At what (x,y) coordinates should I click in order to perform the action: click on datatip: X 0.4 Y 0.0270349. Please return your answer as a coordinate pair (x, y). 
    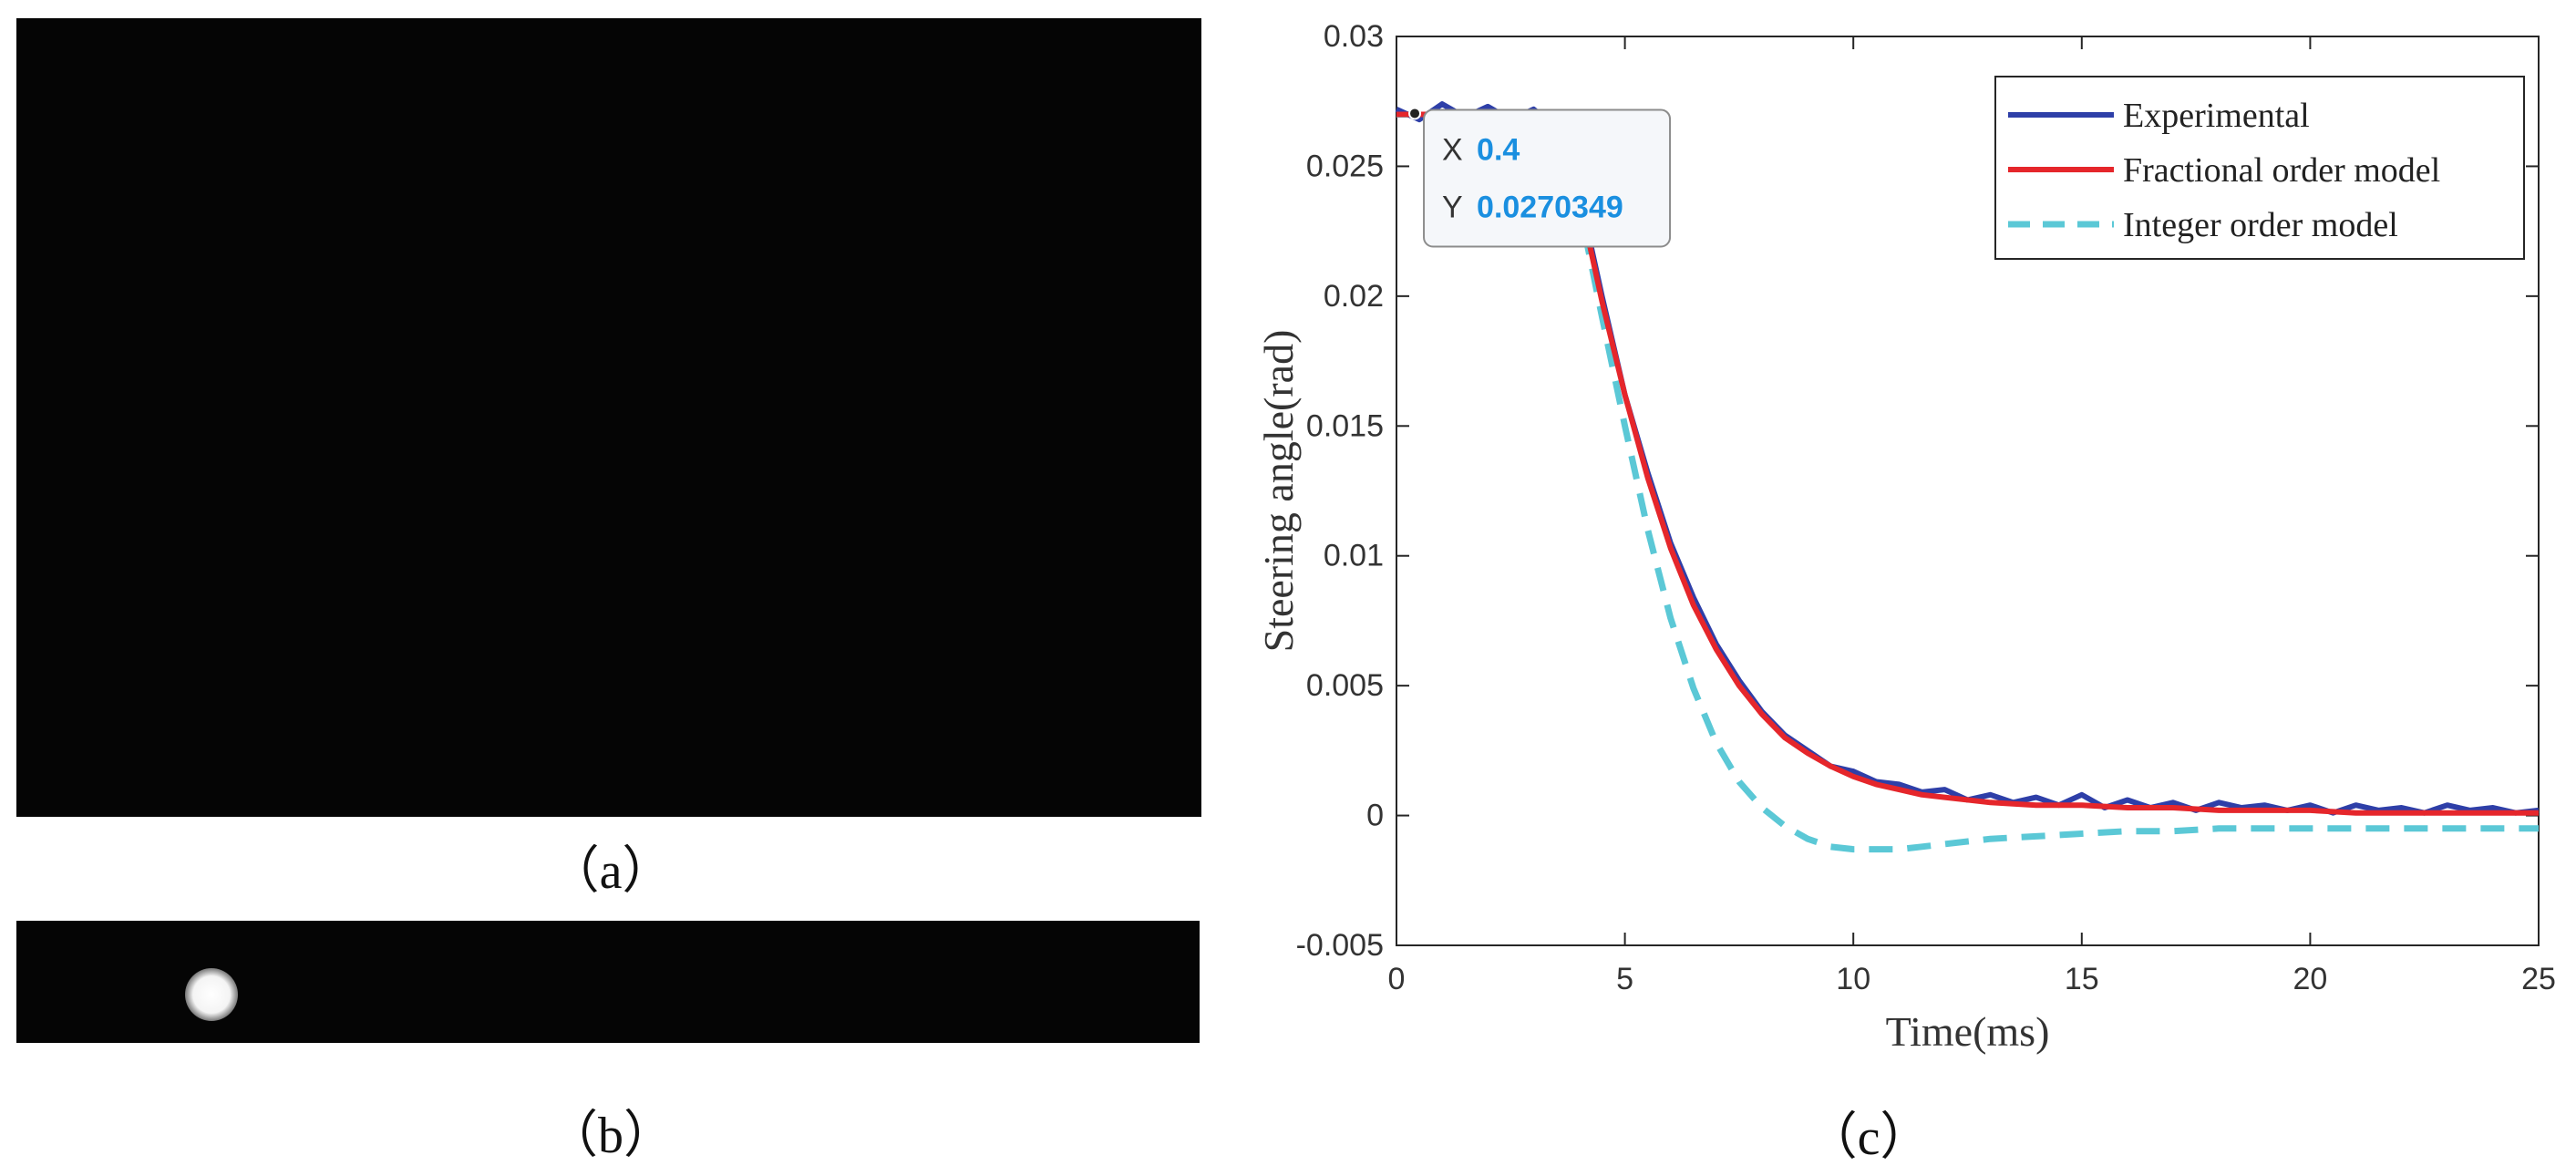
    Looking at the image, I should click on (1540, 177).